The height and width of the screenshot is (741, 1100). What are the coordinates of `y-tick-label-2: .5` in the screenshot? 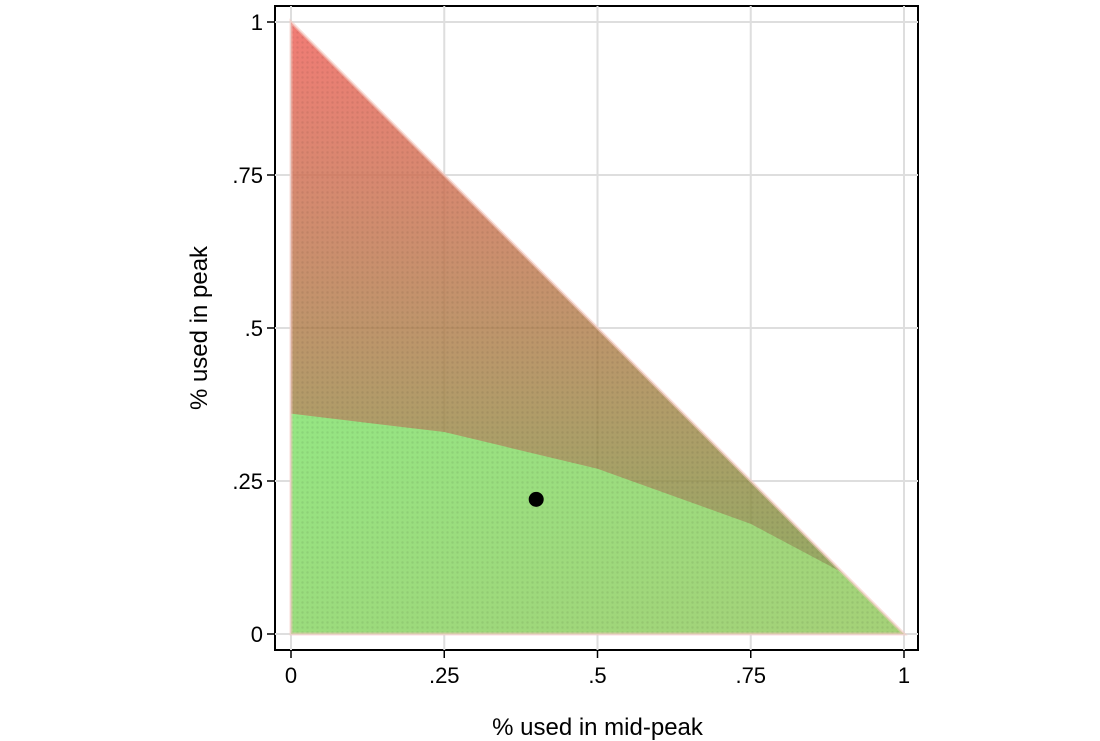 It's located at (254, 328).